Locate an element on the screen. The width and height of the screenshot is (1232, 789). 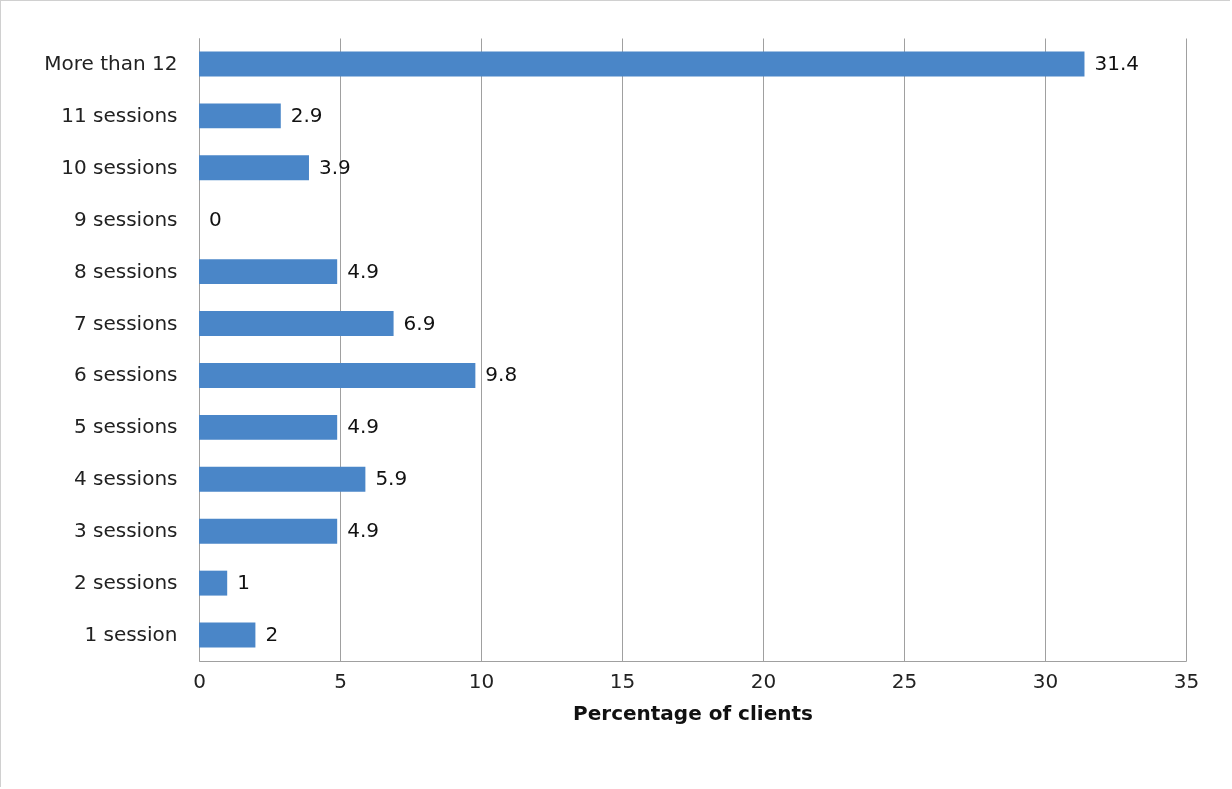
x-tick-label: 35 is located at coordinates (1186, 680).